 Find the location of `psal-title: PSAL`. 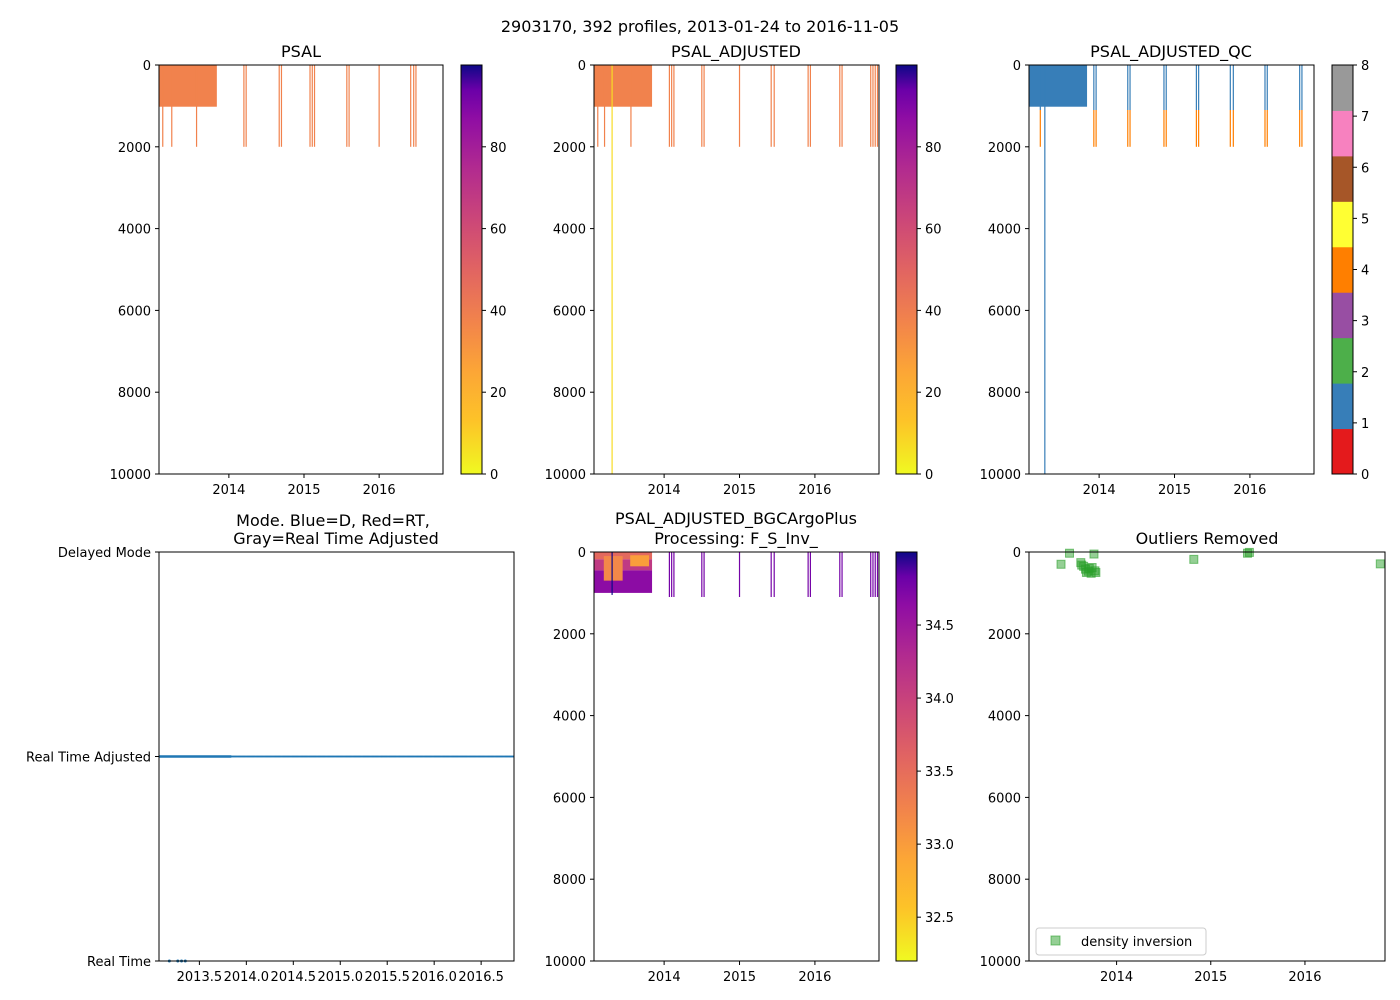

psal-title: PSAL is located at coordinates (301, 51).